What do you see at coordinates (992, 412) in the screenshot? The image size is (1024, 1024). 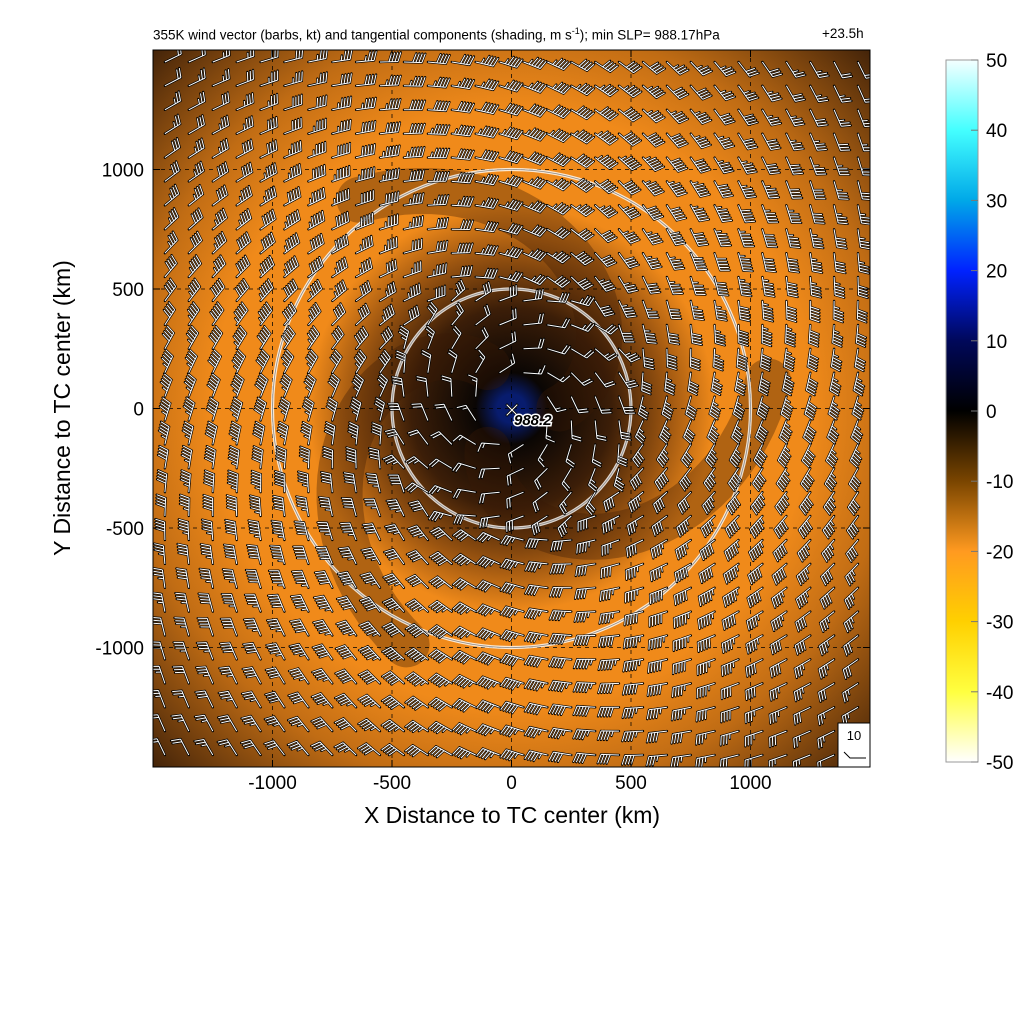 I see `colorbar-ticks: 50 40 30 20 10 0 -10 -20 -30 -40 -50` at bounding box center [992, 412].